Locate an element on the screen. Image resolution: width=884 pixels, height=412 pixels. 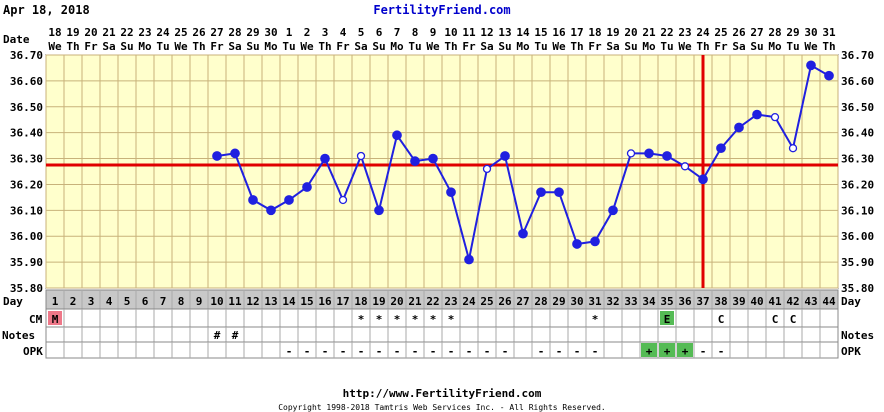
cycle-day-label: 12 is located at coordinates (252, 301).